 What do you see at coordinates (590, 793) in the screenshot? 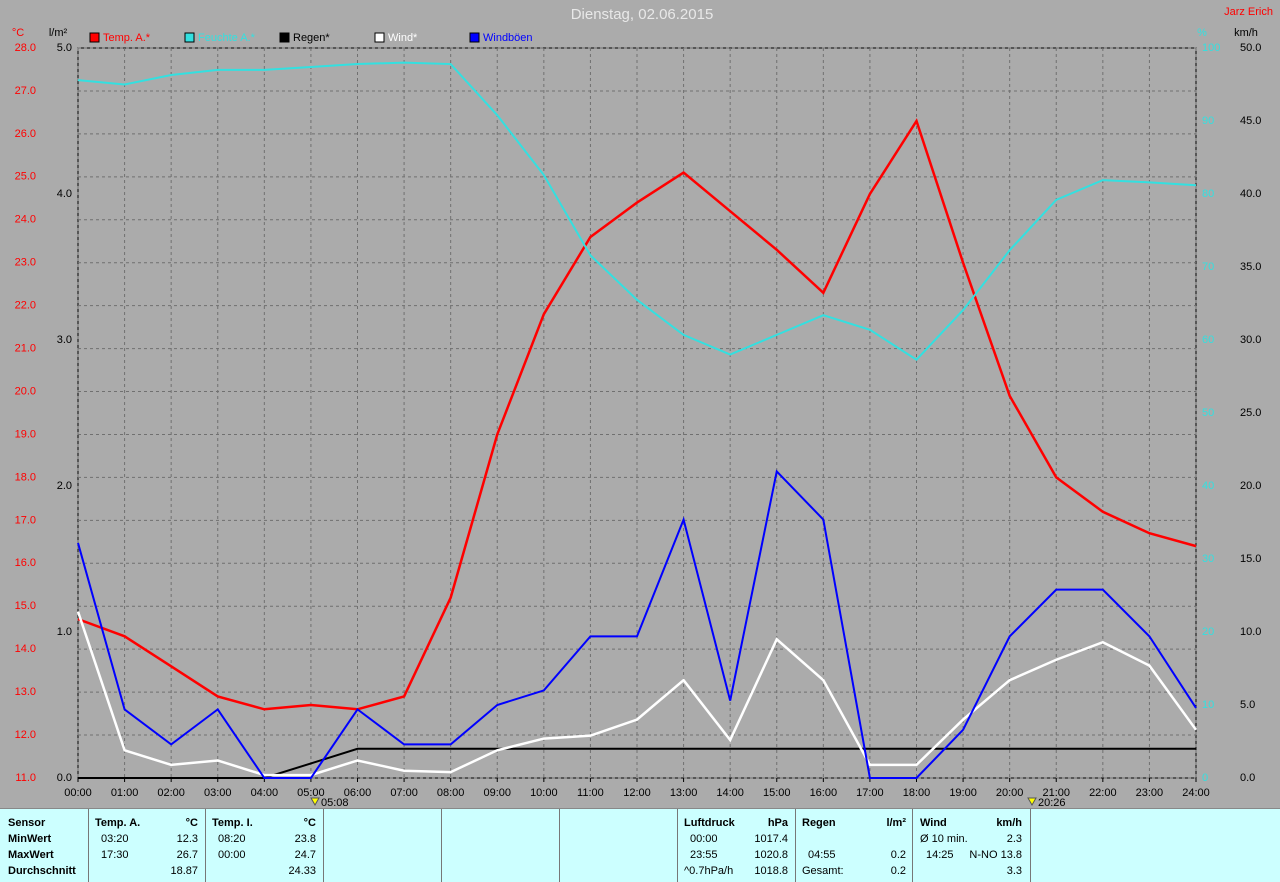
I see `x-tick-label: 11:00` at bounding box center [590, 793].